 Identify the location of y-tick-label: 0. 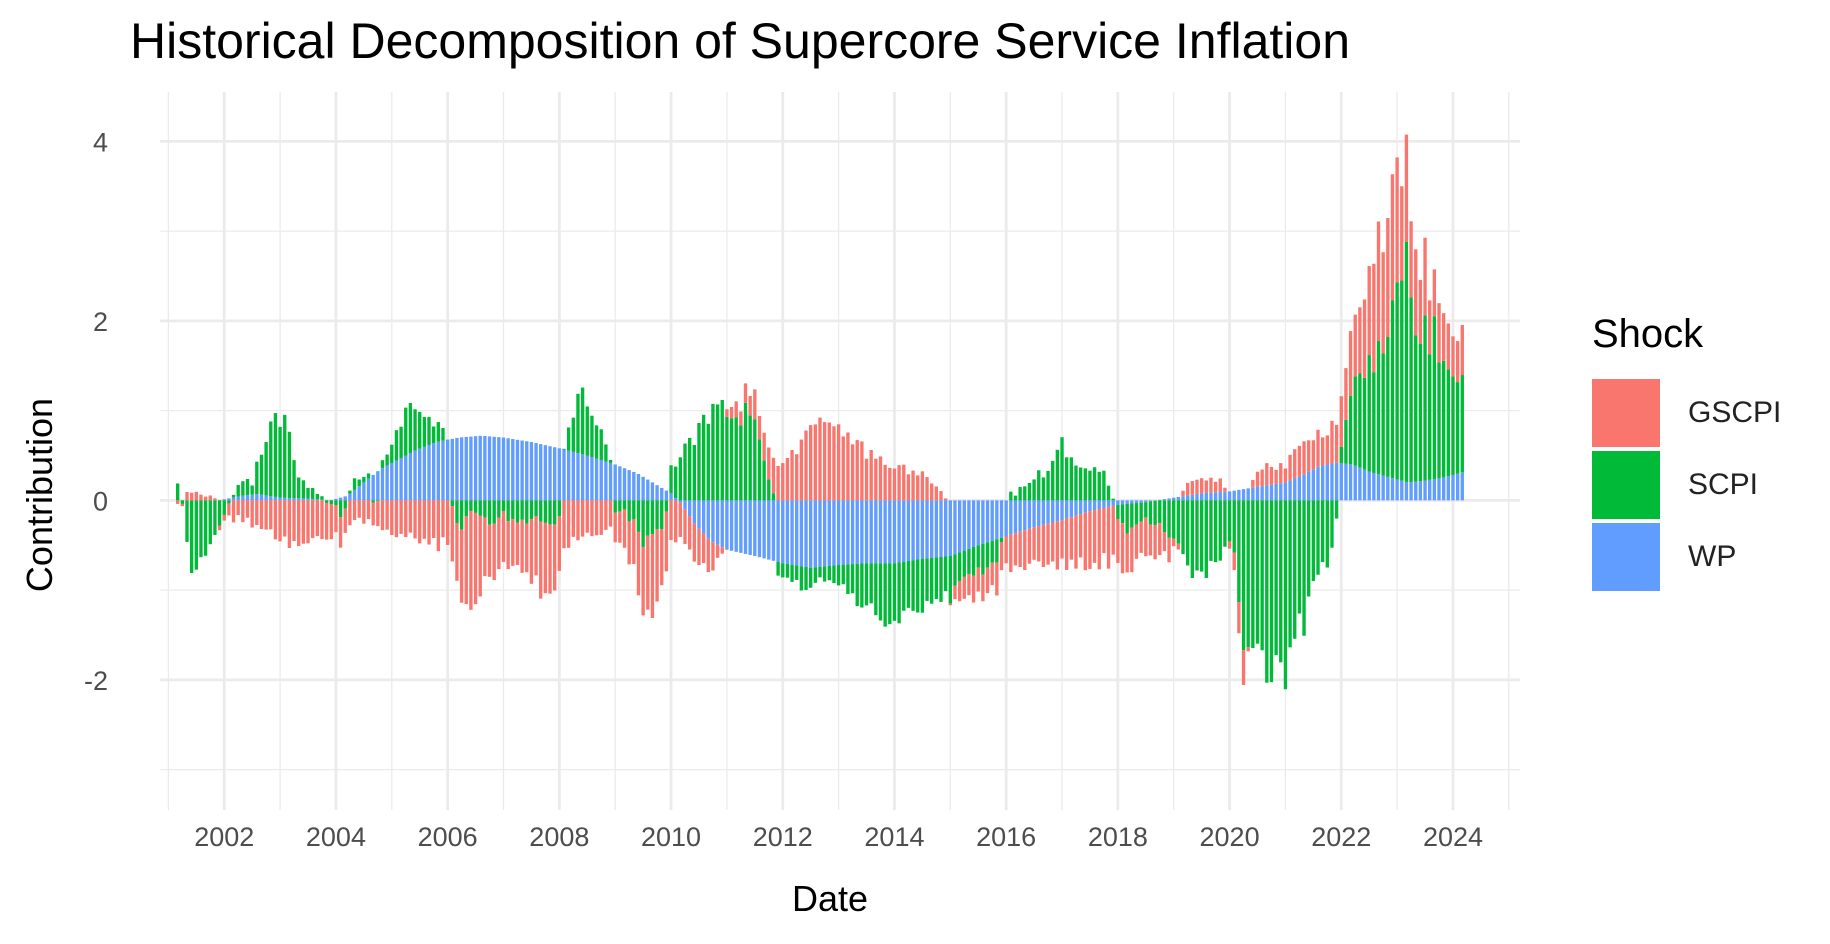
(100, 501).